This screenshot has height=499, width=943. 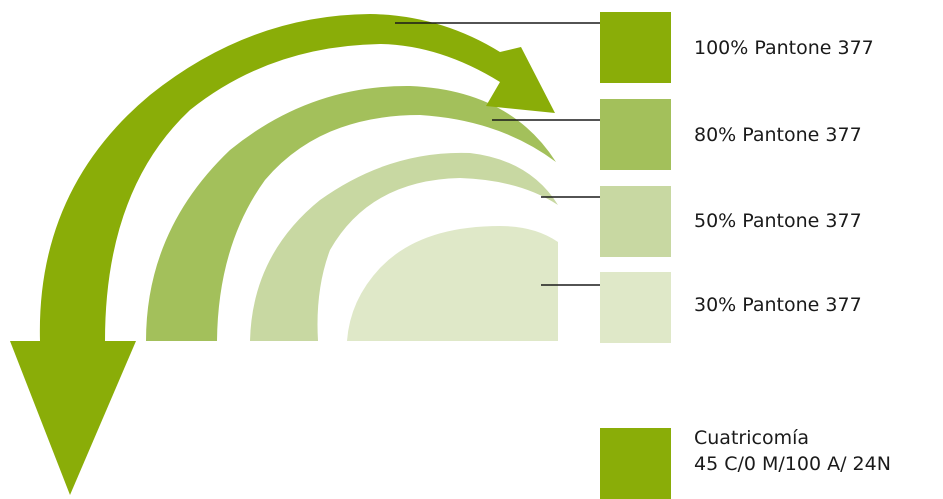 What do you see at coordinates (778, 305) in the screenshot?
I see `label-30-percent: 30% Pantone 377` at bounding box center [778, 305].